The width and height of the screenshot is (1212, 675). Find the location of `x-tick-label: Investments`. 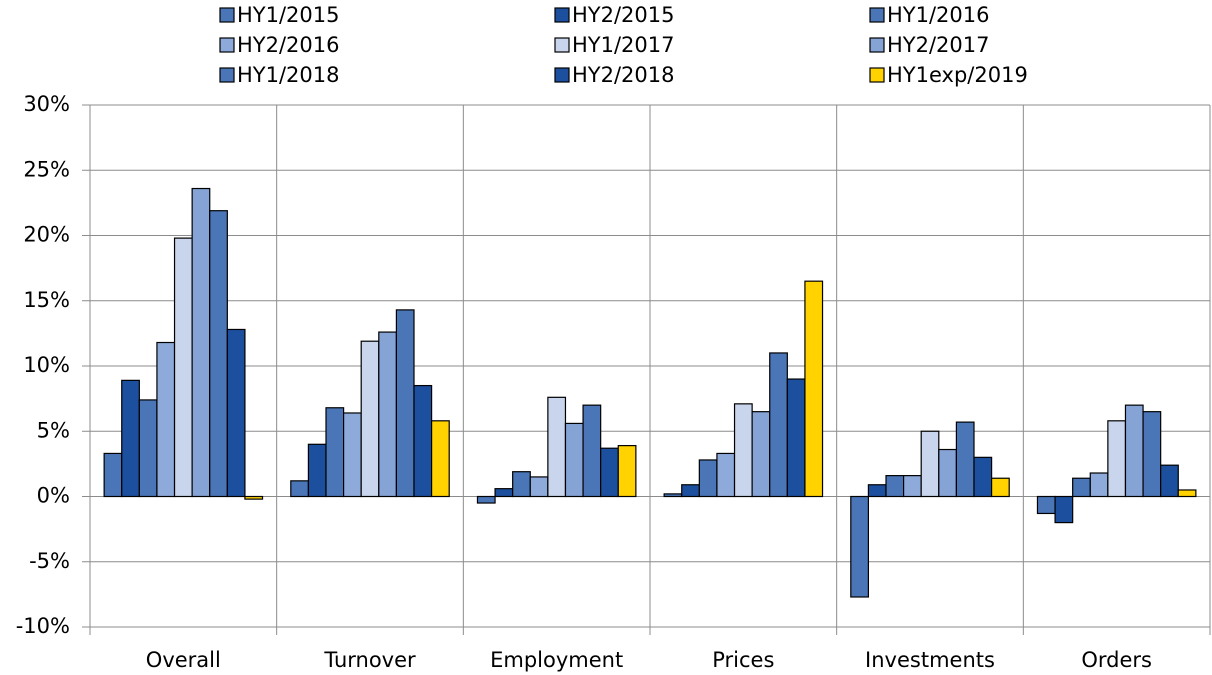

x-tick-label: Investments is located at coordinates (930, 660).